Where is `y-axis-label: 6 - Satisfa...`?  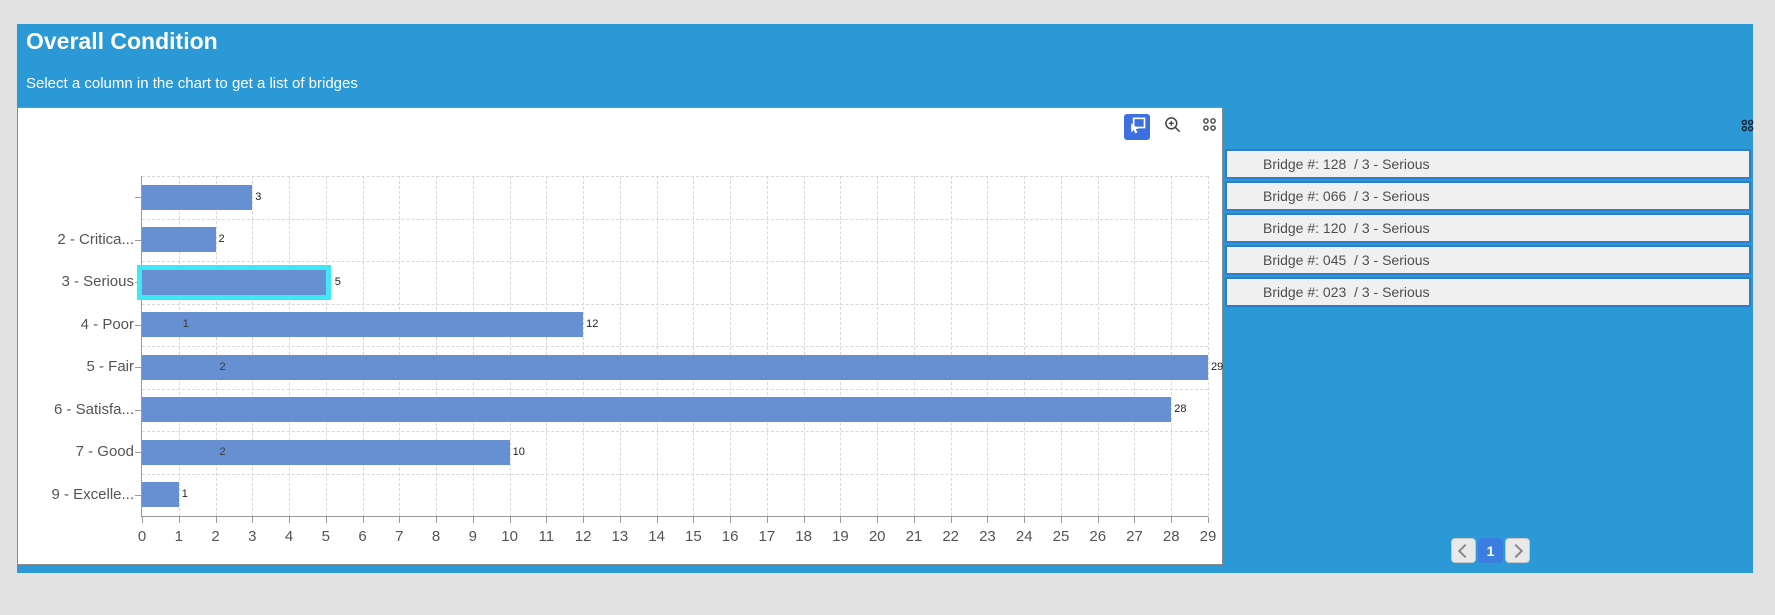
y-axis-label: 6 - Satisfa... is located at coordinates (93, 409).